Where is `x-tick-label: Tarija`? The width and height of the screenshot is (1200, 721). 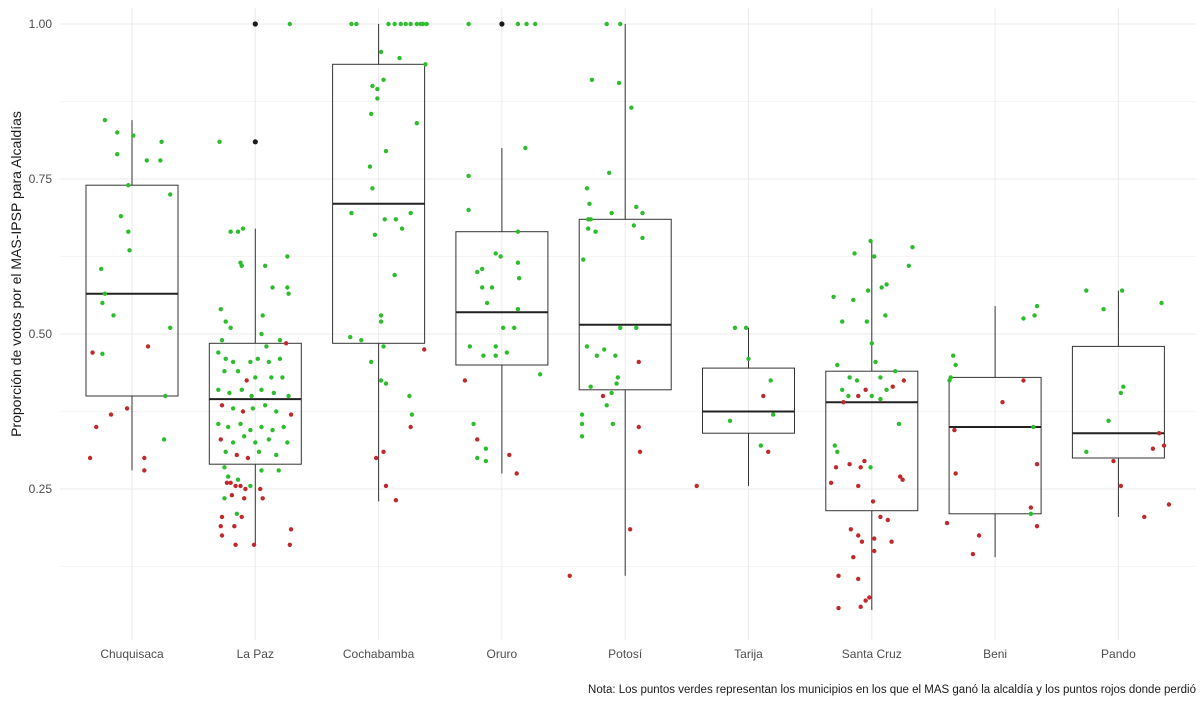
x-tick-label: Tarija is located at coordinates (748, 654).